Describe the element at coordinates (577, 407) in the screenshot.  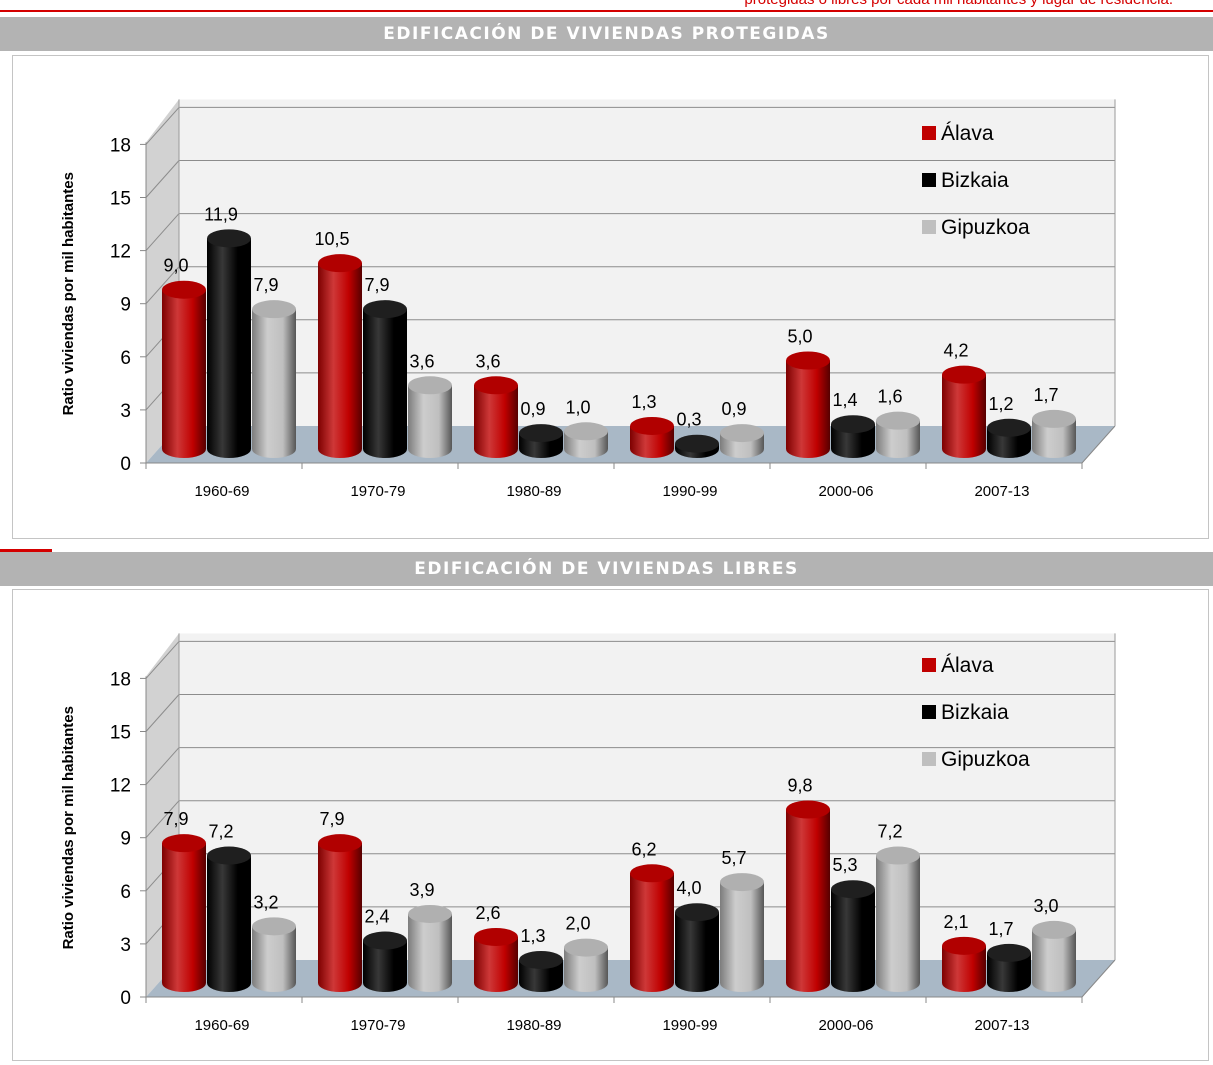
I see `data-label: 1,0` at that location.